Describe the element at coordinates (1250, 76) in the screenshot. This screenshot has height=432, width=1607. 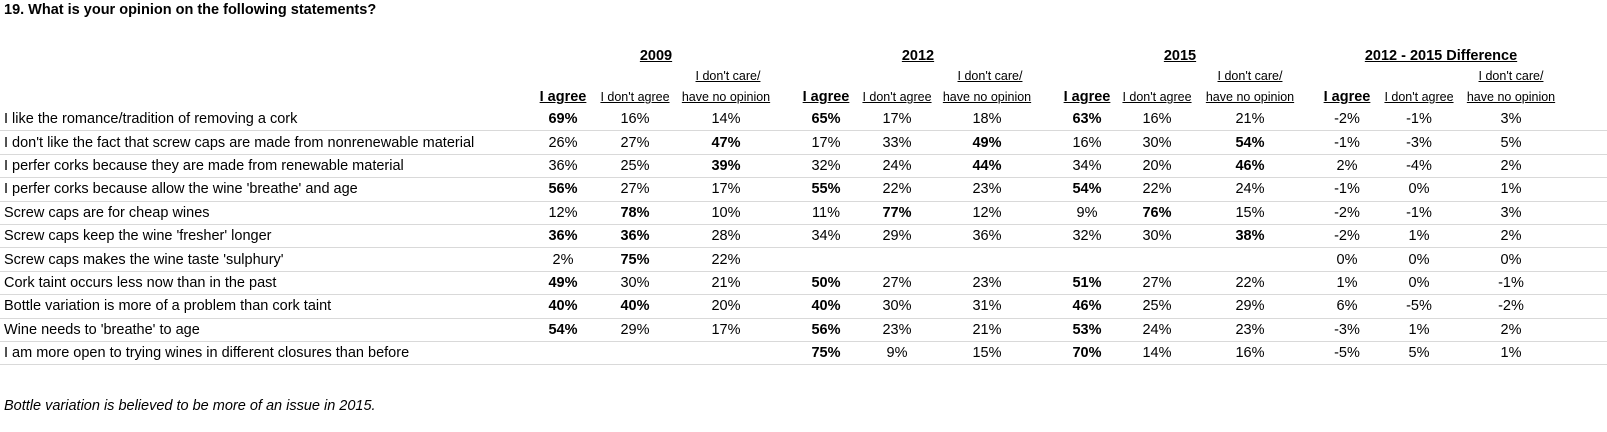
I see `subheader-top: I don't care/` at that location.